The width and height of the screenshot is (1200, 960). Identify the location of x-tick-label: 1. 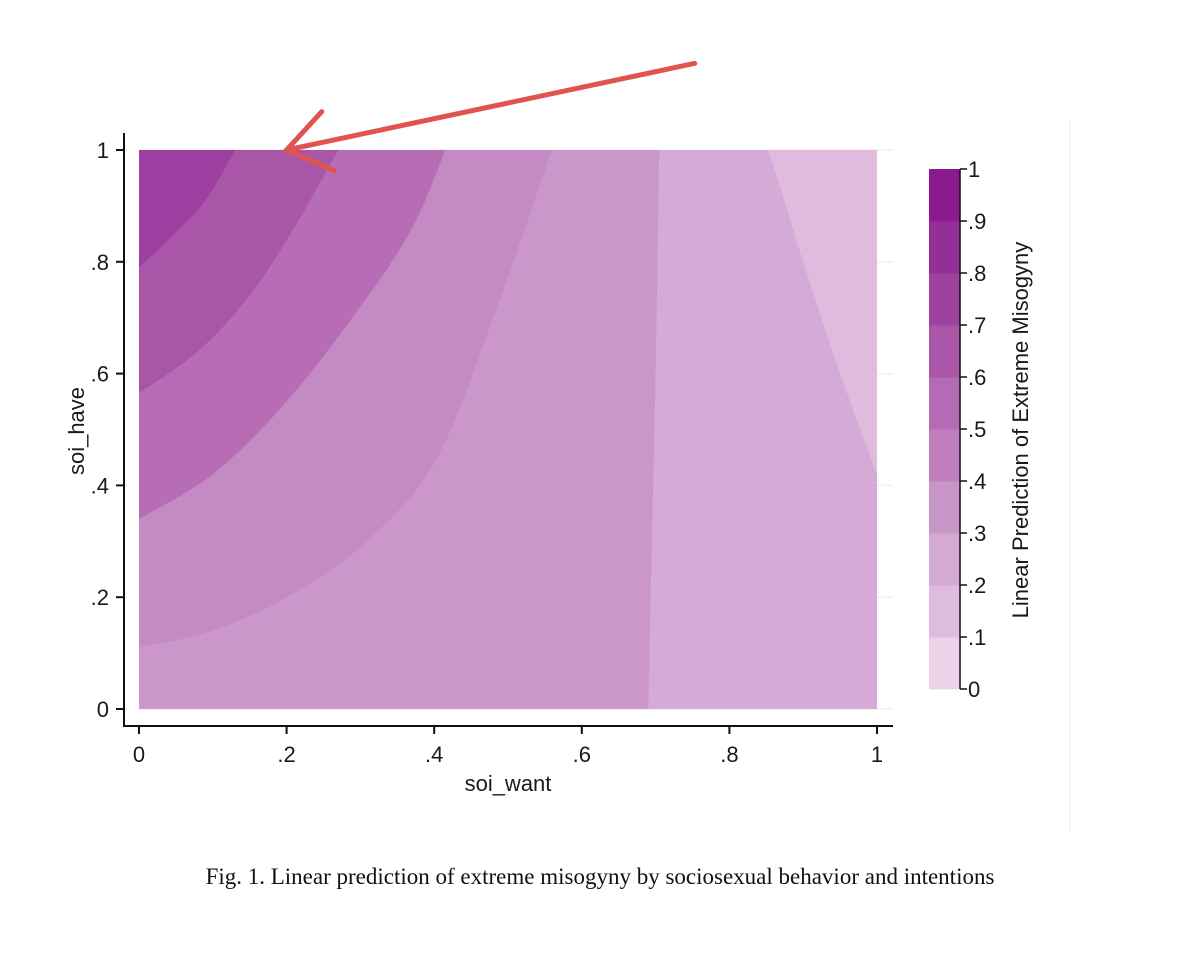
(877, 754).